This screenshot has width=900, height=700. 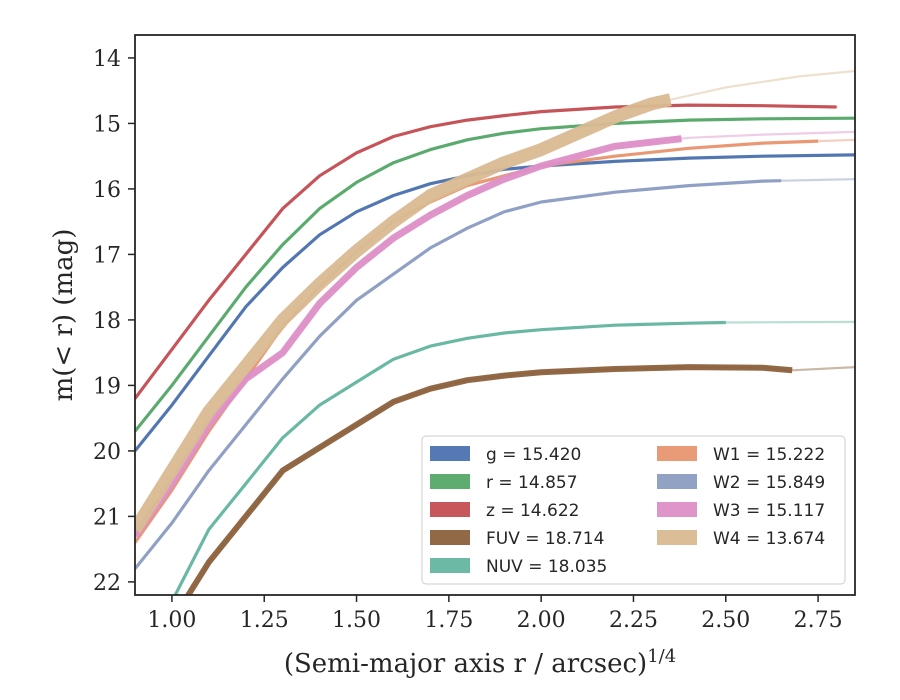 What do you see at coordinates (533, 455) in the screenshot?
I see `legend-label-g: g = 15.420` at bounding box center [533, 455].